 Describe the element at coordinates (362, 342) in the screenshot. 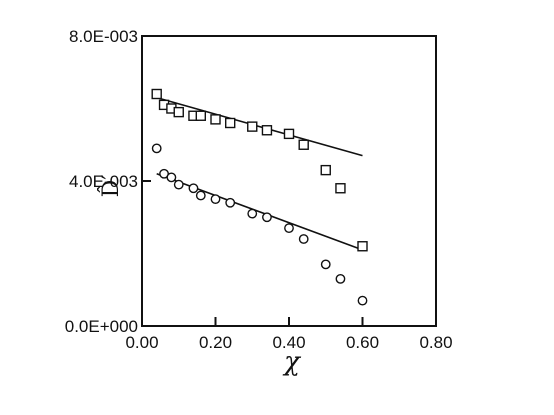

I see `x-tick-label: 0.60` at that location.